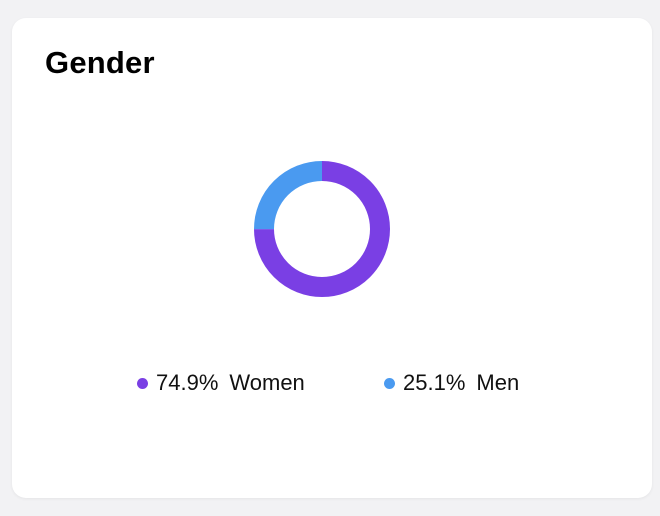  What do you see at coordinates (434, 383) in the screenshot?
I see `legend-men-percent: 25.1%` at bounding box center [434, 383].